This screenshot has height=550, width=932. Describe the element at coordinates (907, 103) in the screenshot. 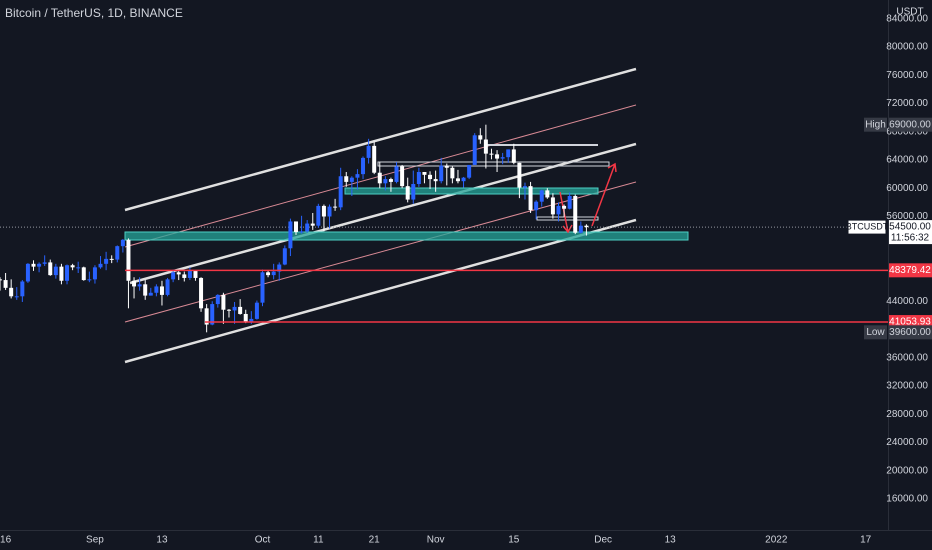

I see `y-tick-label: 72000.00` at that location.